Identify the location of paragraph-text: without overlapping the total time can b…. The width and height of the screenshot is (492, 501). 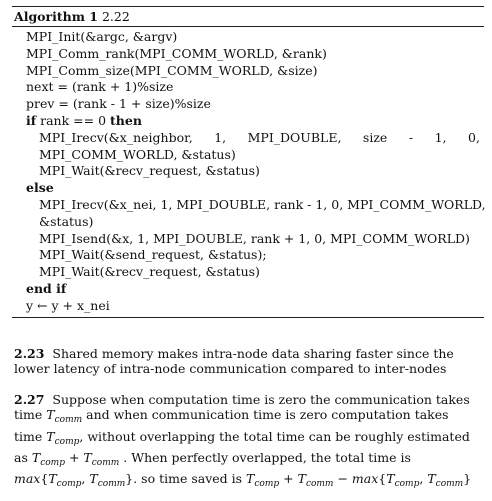
(242, 446).